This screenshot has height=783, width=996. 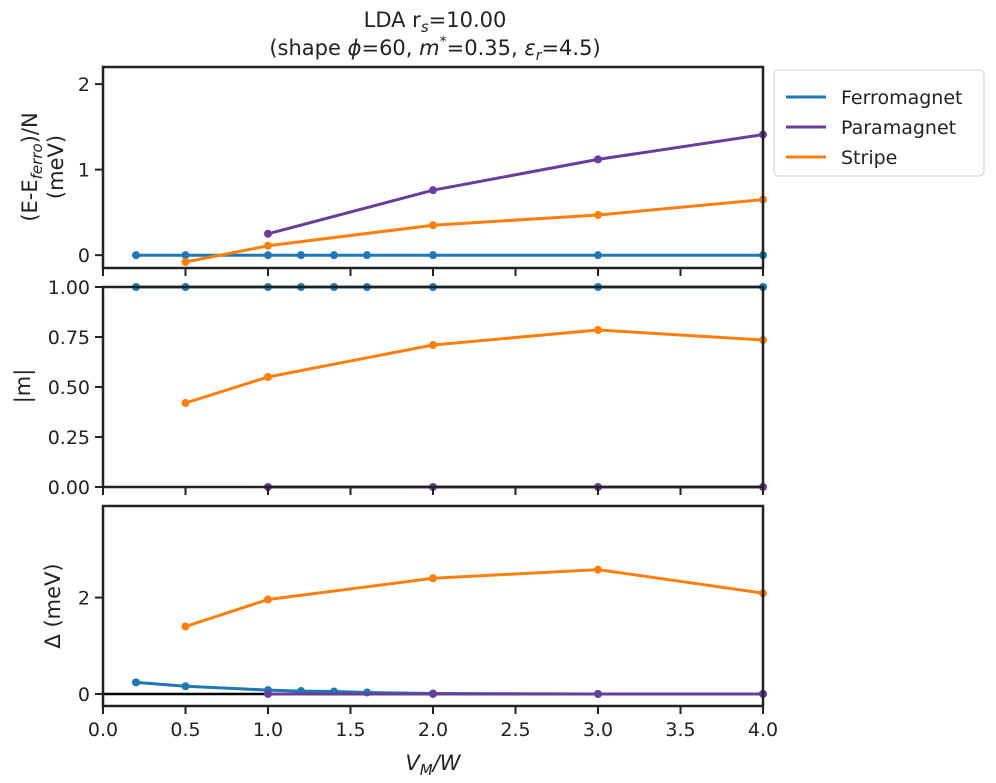 I want to click on magnetization-ytick-label: 1.00, so click(x=69, y=288).